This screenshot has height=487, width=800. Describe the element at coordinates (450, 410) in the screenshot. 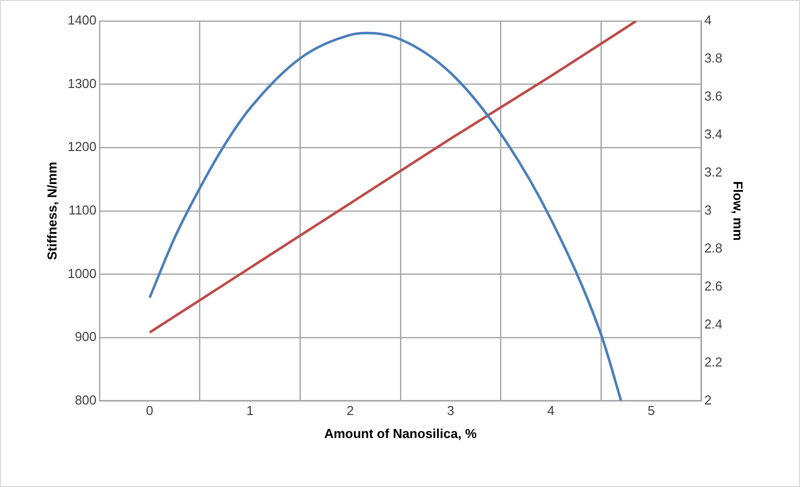

I see `x-tick-label: 3` at that location.